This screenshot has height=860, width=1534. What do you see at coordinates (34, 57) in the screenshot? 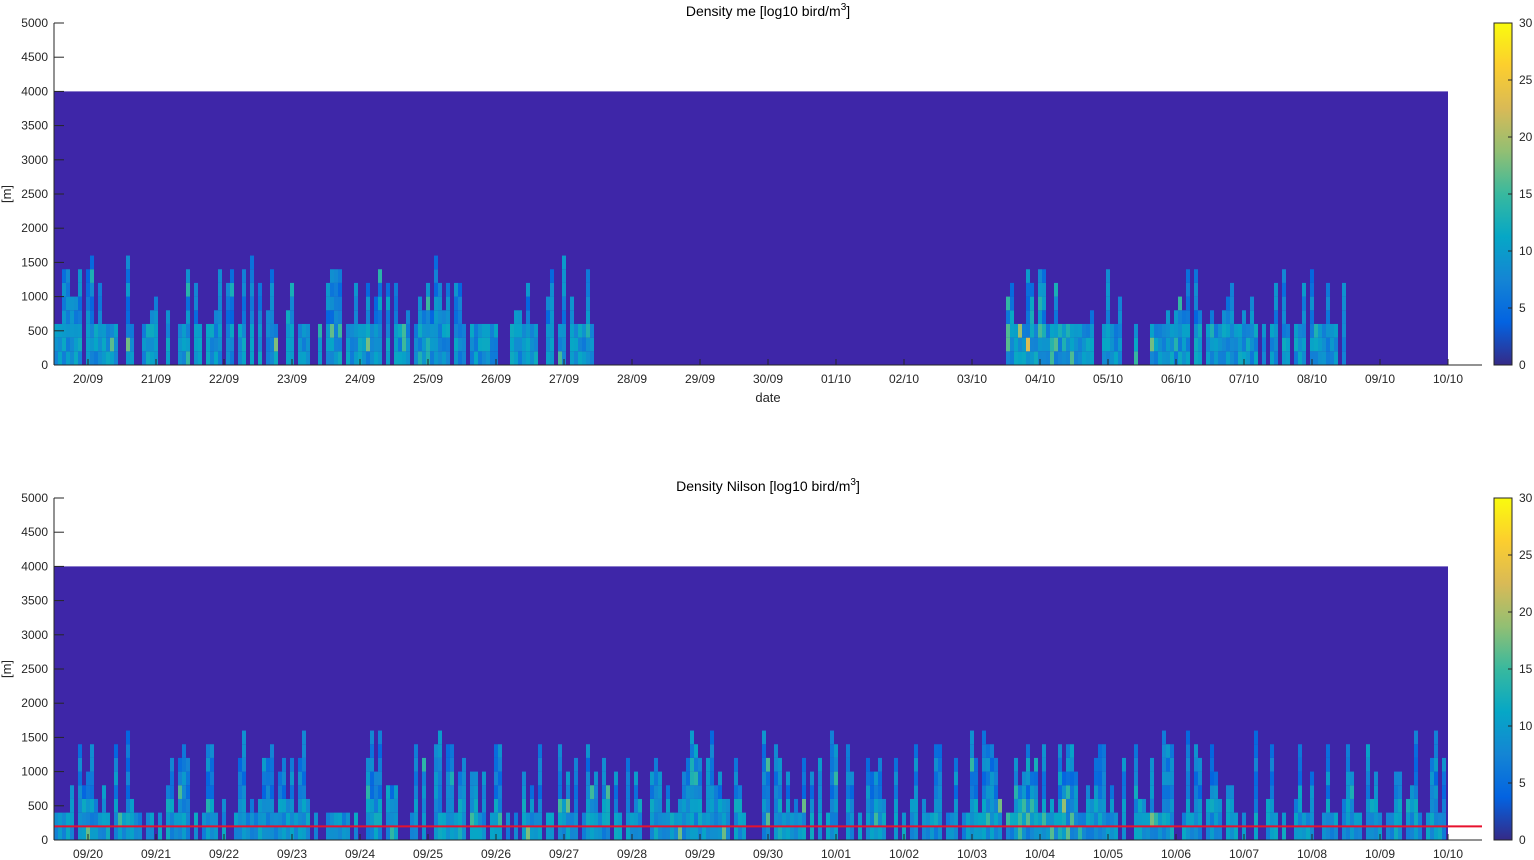
I see `y-tick-label: 4500` at bounding box center [34, 57].